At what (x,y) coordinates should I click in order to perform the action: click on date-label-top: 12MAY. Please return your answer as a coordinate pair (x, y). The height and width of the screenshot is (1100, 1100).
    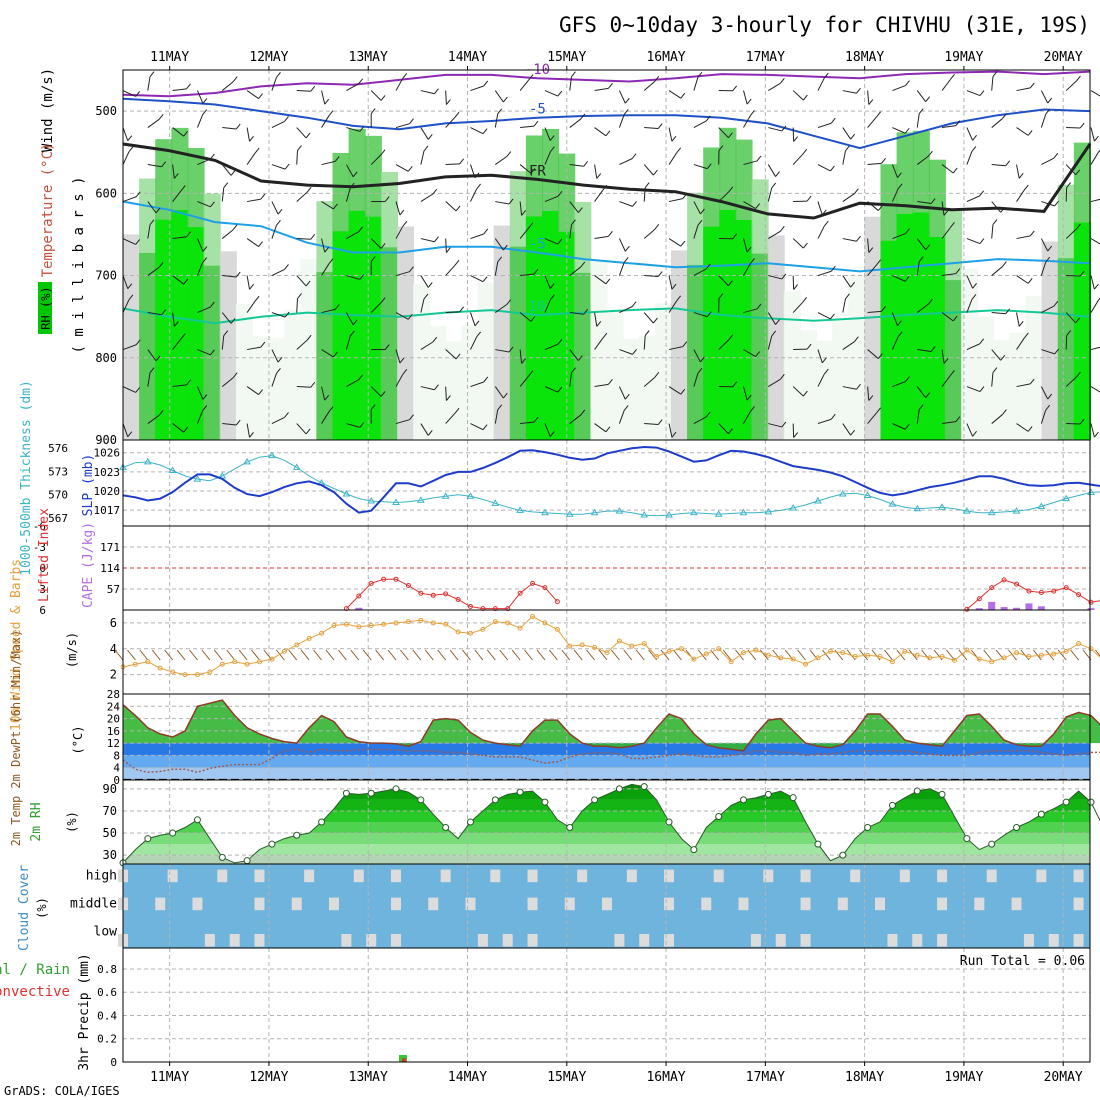
    Looking at the image, I should click on (268, 57).